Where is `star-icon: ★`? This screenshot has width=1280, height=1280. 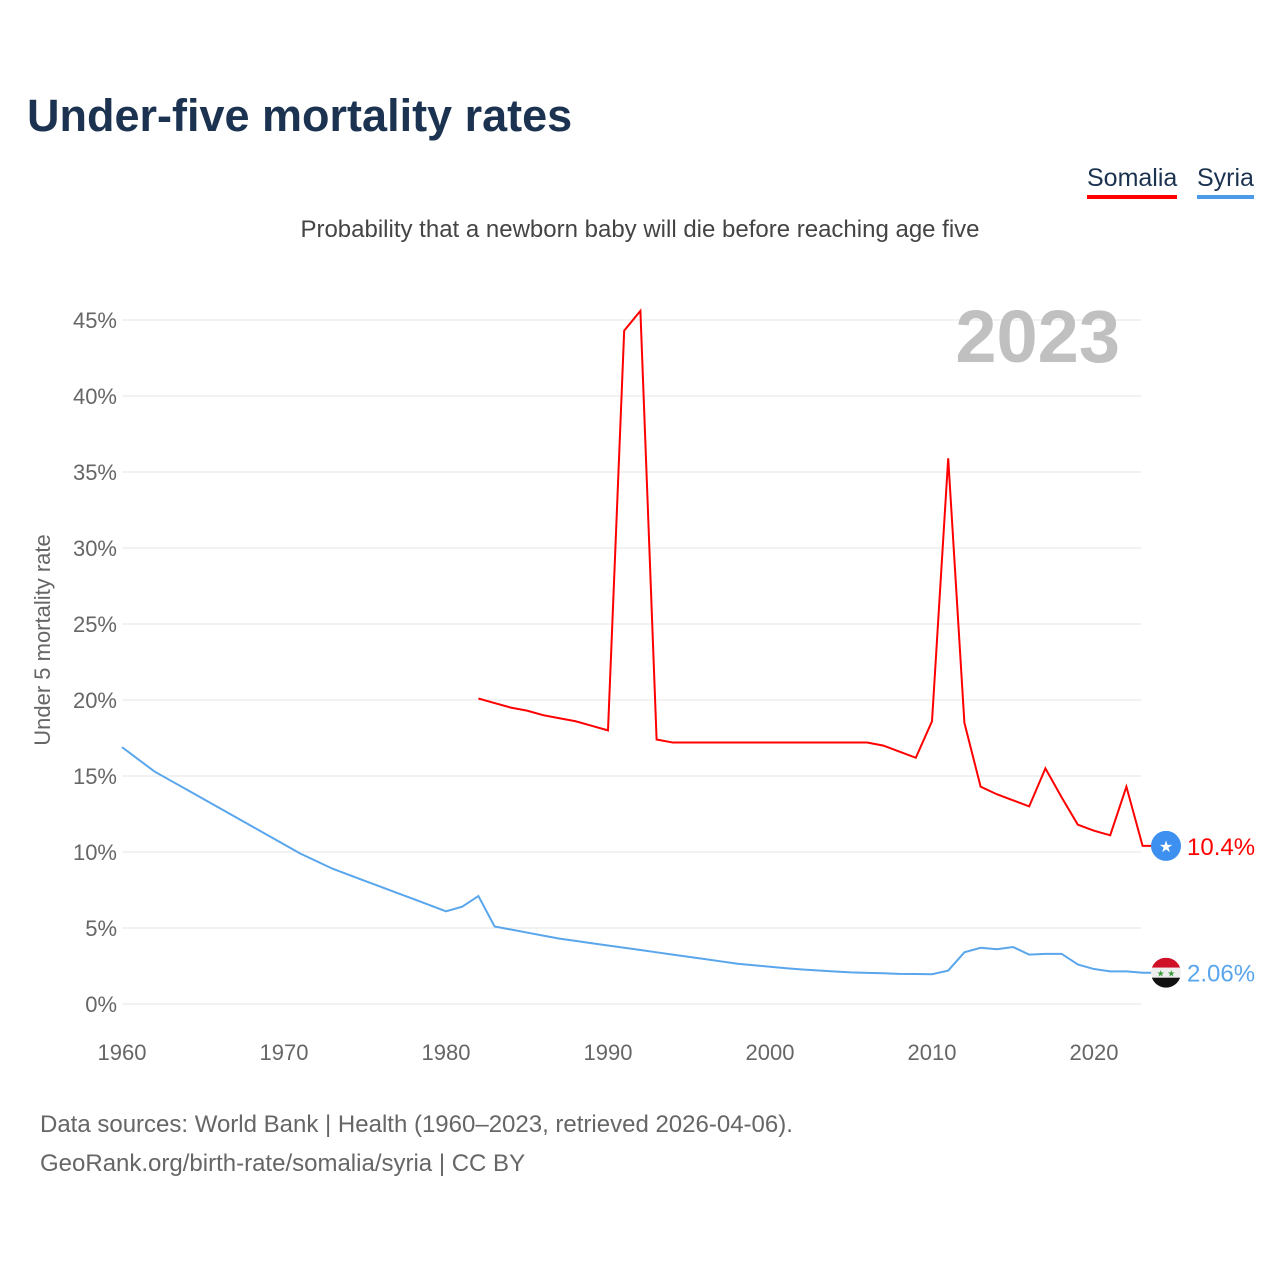 star-icon: ★ is located at coordinates (1166, 847).